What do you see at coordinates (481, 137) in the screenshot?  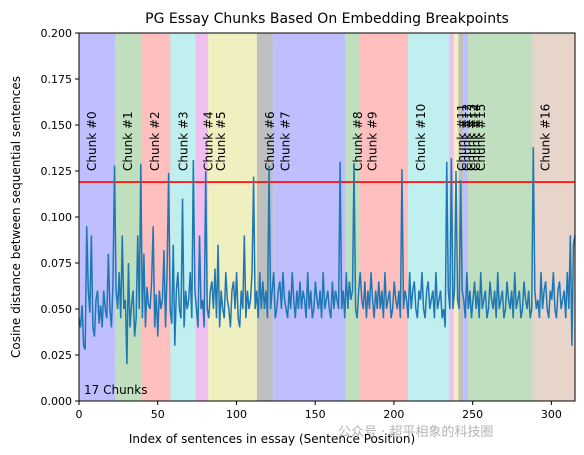 I see `chunk-label-15: Chunk #15` at bounding box center [481, 137].